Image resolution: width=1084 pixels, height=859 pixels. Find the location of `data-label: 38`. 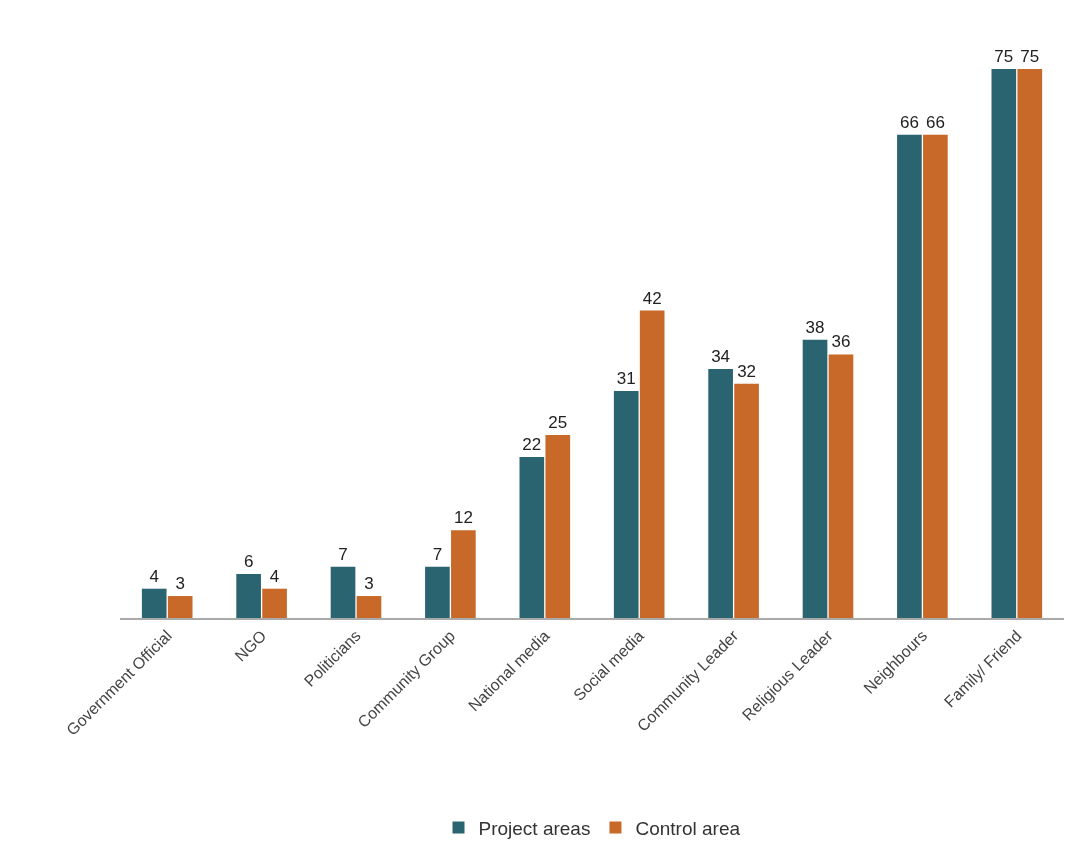

data-label: 38 is located at coordinates (815, 327).